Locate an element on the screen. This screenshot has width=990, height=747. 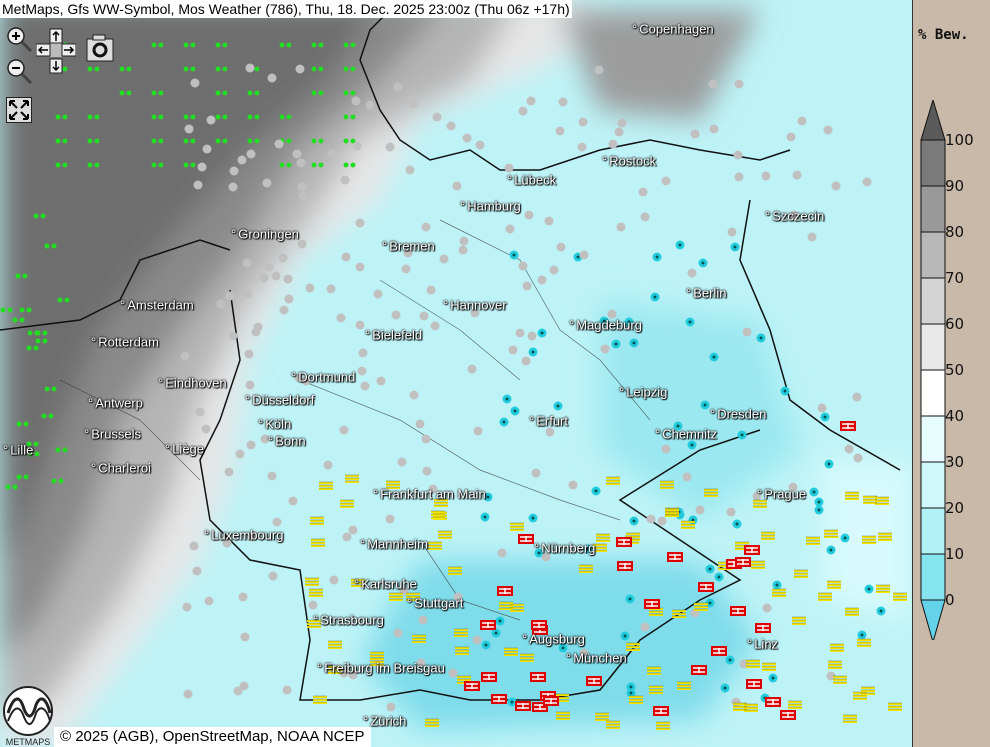
city-label: Erfurt is located at coordinates (548, 421).